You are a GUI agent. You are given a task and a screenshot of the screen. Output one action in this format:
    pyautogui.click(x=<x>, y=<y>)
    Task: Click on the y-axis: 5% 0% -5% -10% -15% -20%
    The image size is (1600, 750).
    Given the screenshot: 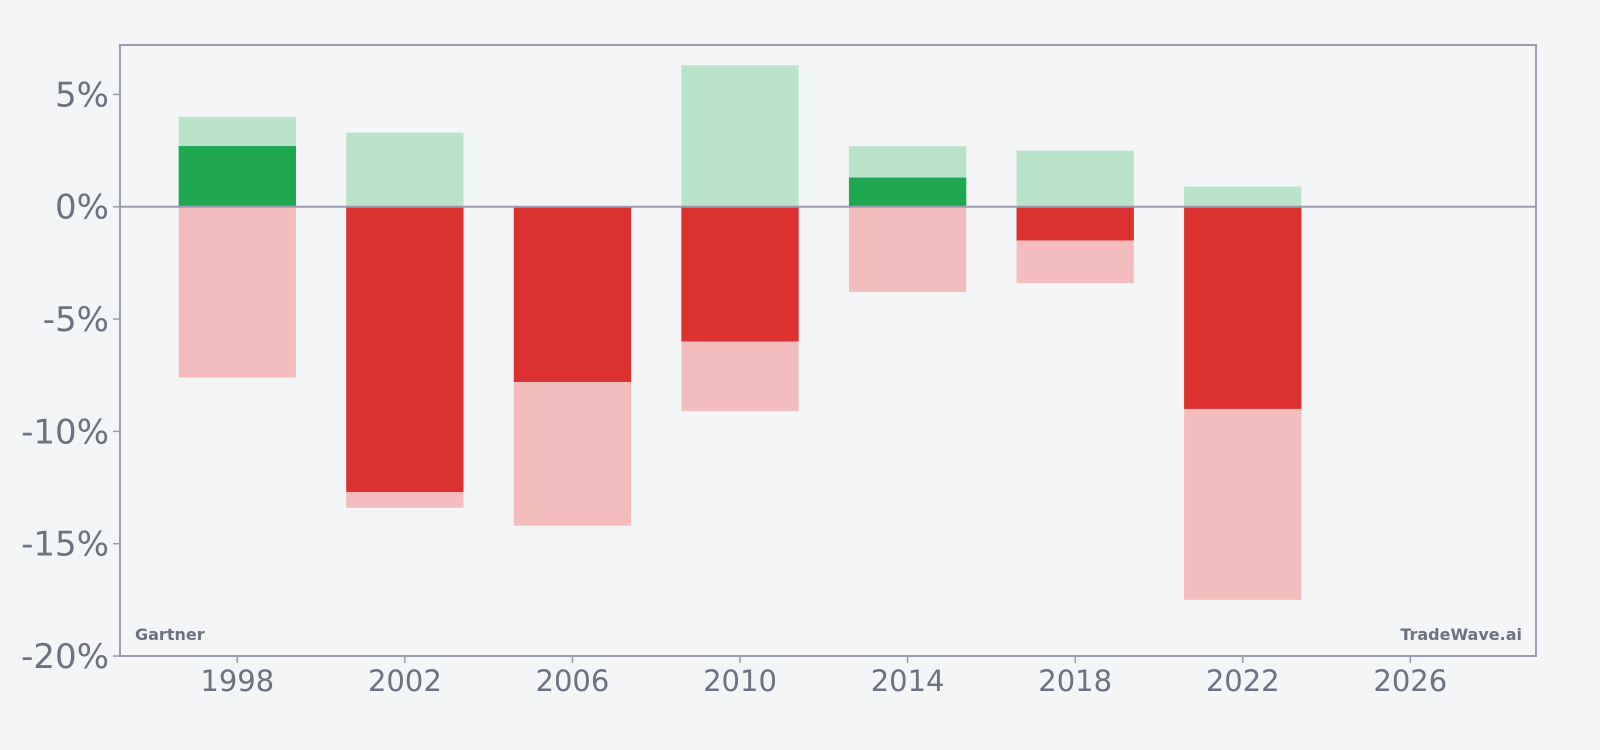 What is the action you would take?
    pyautogui.click(x=70, y=376)
    